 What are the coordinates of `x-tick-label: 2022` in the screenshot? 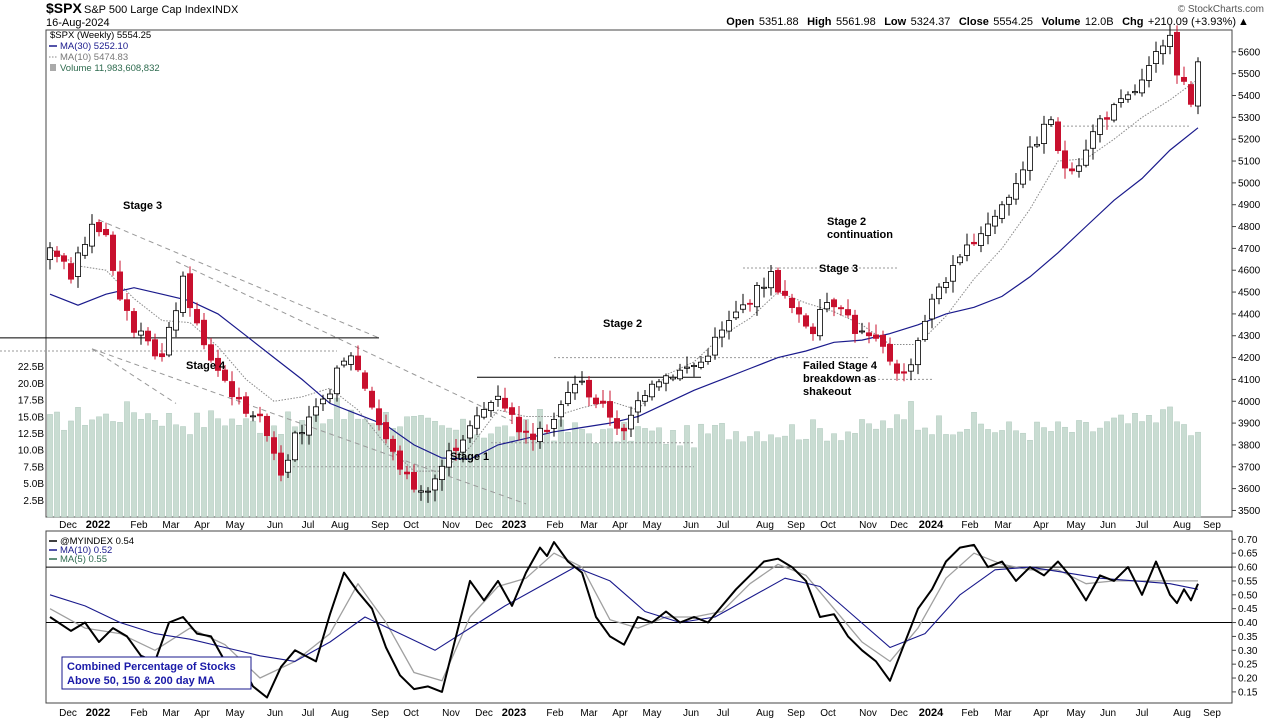 It's located at (98, 713).